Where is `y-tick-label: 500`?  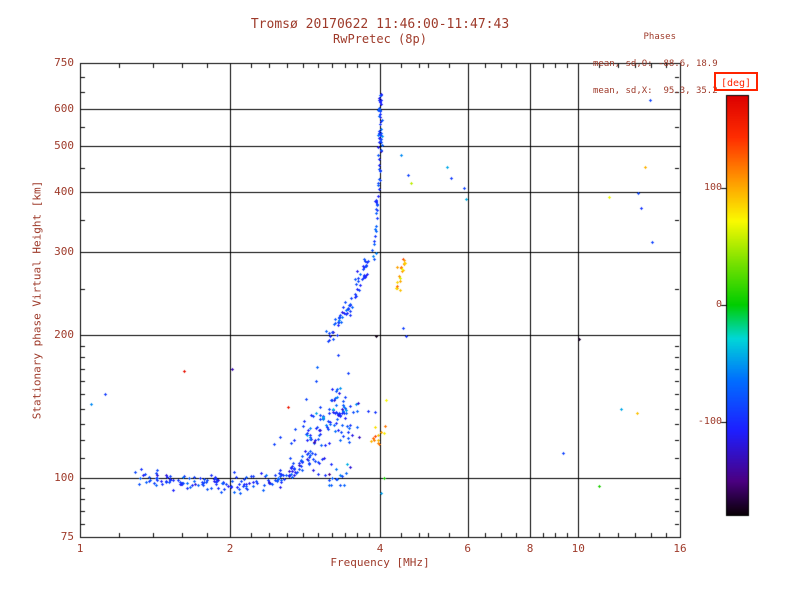
y-tick-label: 500 is located at coordinates (64, 146).